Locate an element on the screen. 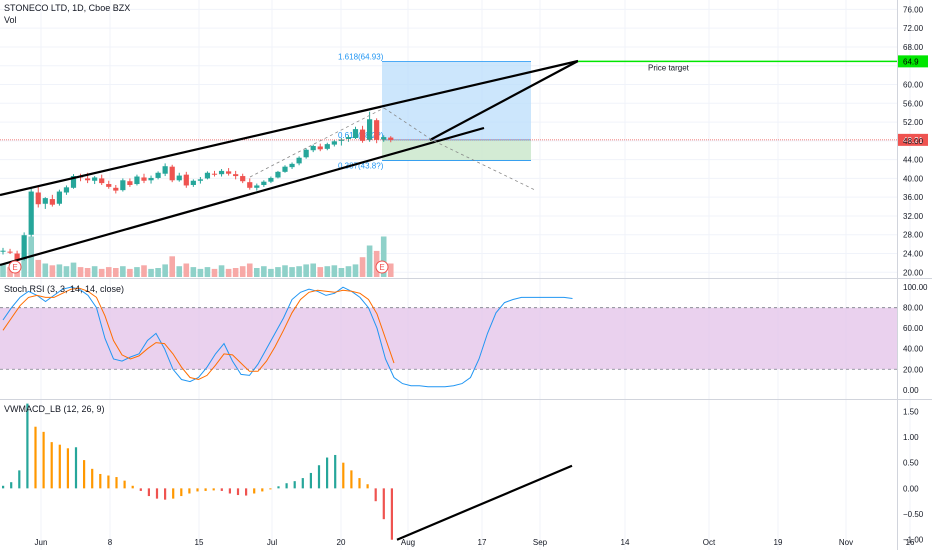  price-tick-label: 40.00 is located at coordinates (913, 178).